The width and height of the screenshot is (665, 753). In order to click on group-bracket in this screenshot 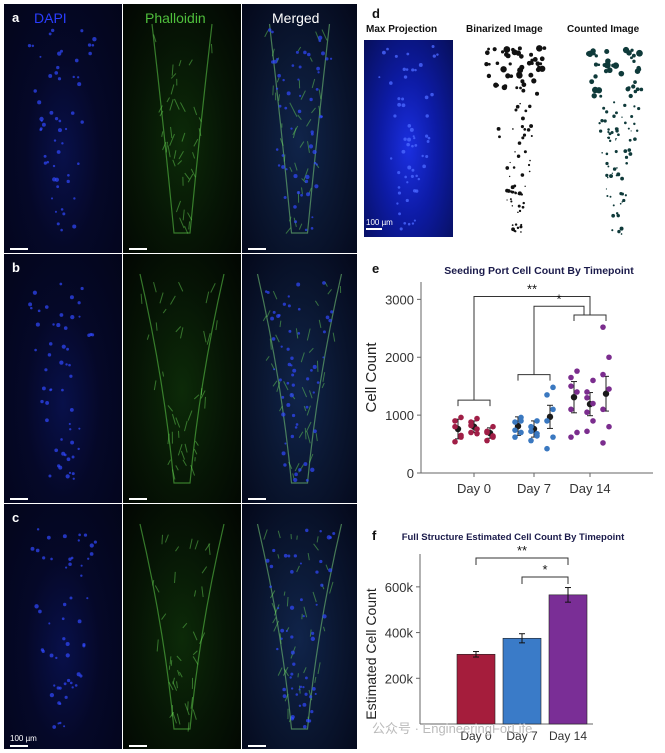, I will do `click(474, 403)`.